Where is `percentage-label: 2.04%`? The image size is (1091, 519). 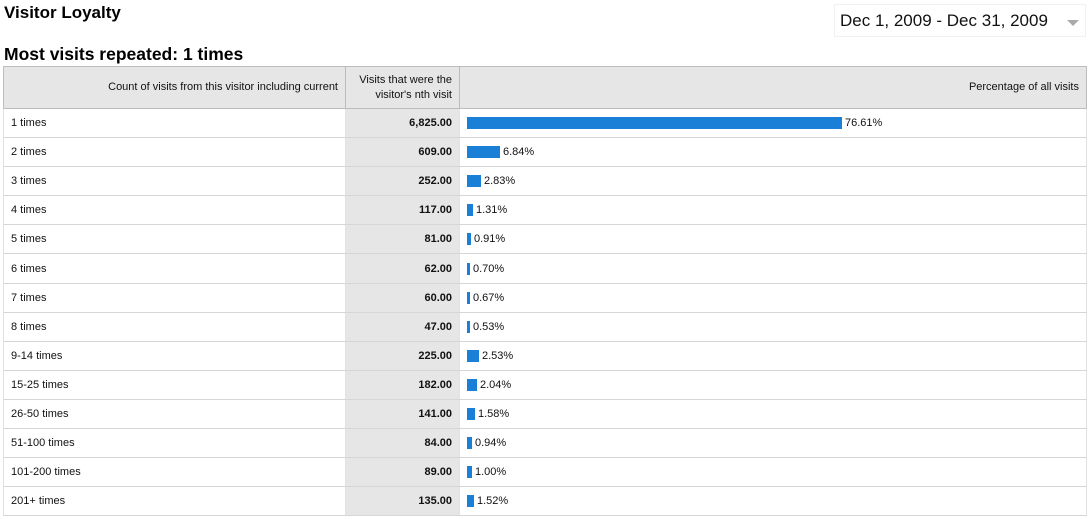 percentage-label: 2.04% is located at coordinates (496, 384).